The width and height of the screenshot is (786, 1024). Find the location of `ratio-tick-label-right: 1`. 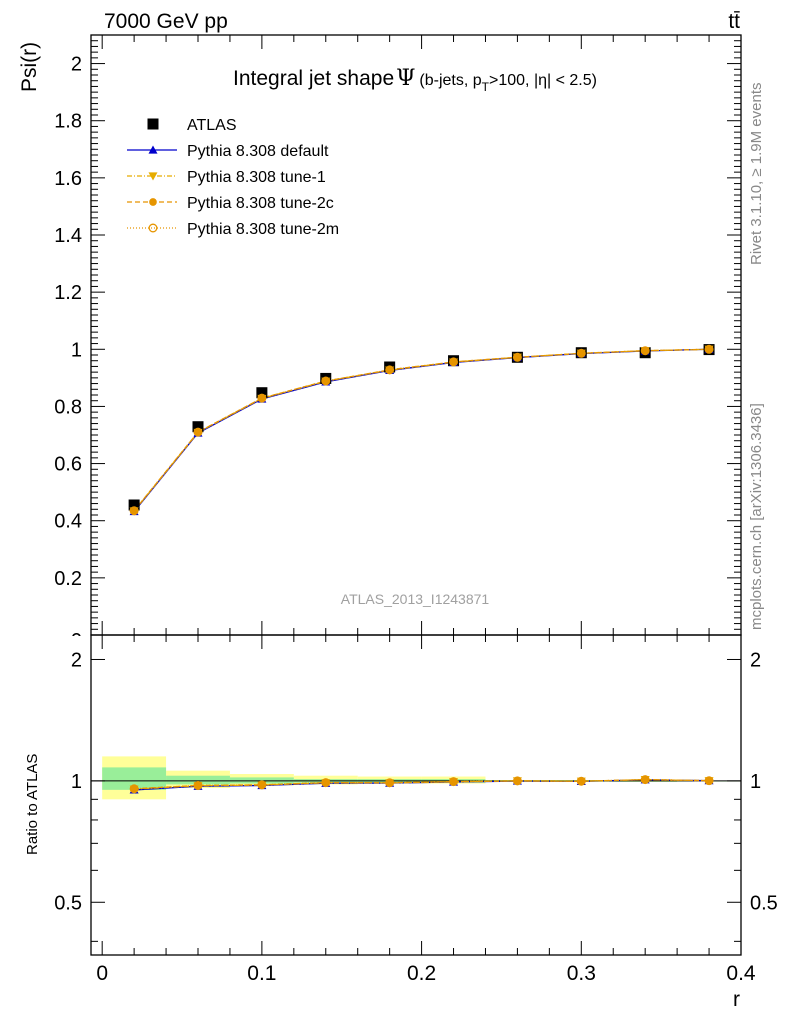

ratio-tick-label-right: 1 is located at coordinates (755, 782).